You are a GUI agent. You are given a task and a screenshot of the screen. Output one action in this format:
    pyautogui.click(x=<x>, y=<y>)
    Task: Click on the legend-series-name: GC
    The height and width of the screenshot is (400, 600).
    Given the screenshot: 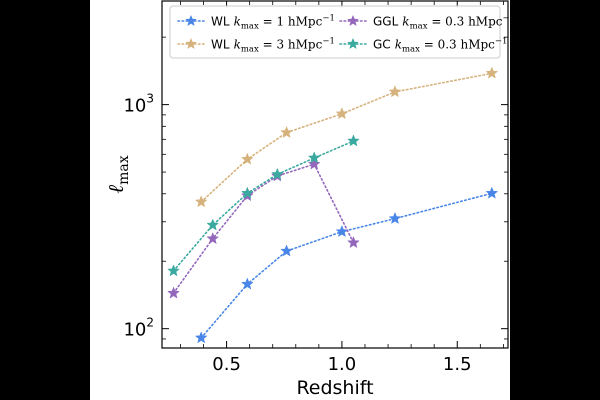 What is the action you would take?
    pyautogui.click(x=382, y=45)
    